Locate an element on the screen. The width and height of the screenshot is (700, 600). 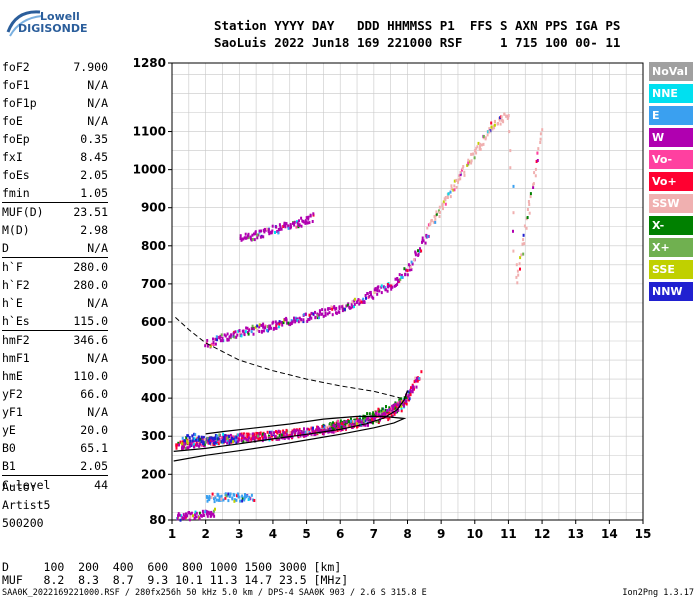
param-value: 7.900 is located at coordinates (90, 67).